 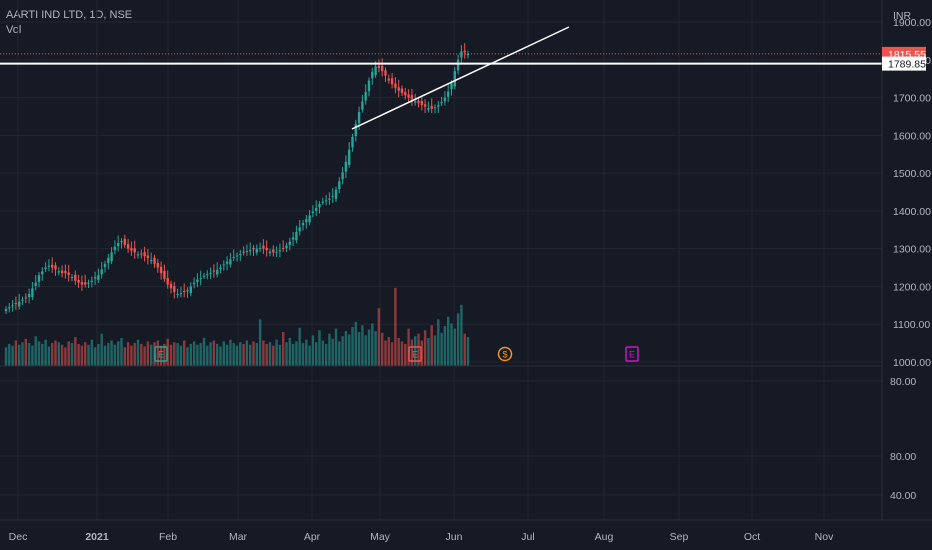 What do you see at coordinates (14, 30) in the screenshot?
I see `volume-label: Vol` at bounding box center [14, 30].